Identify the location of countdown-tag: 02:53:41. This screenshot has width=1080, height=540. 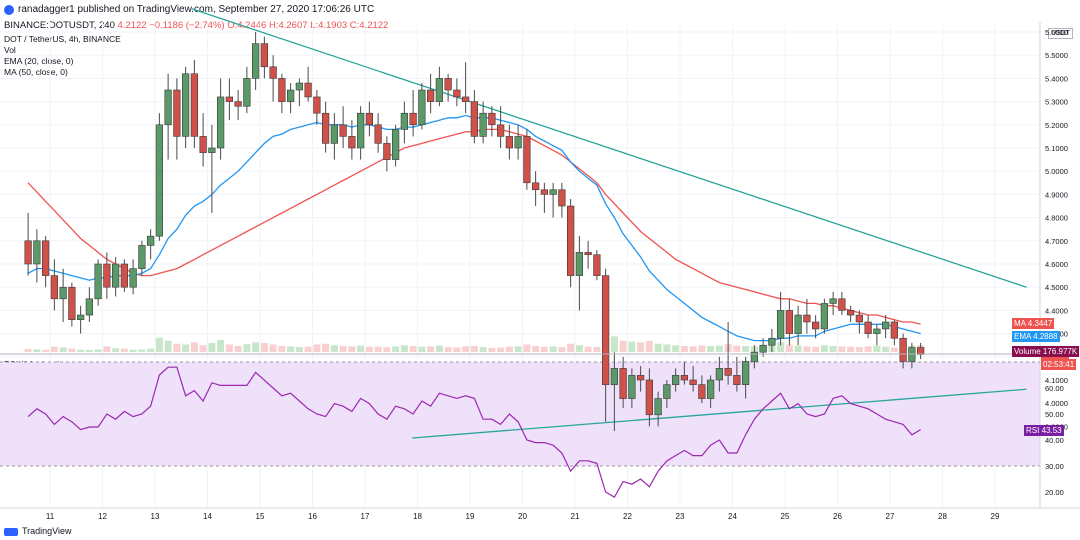
(1059, 365).